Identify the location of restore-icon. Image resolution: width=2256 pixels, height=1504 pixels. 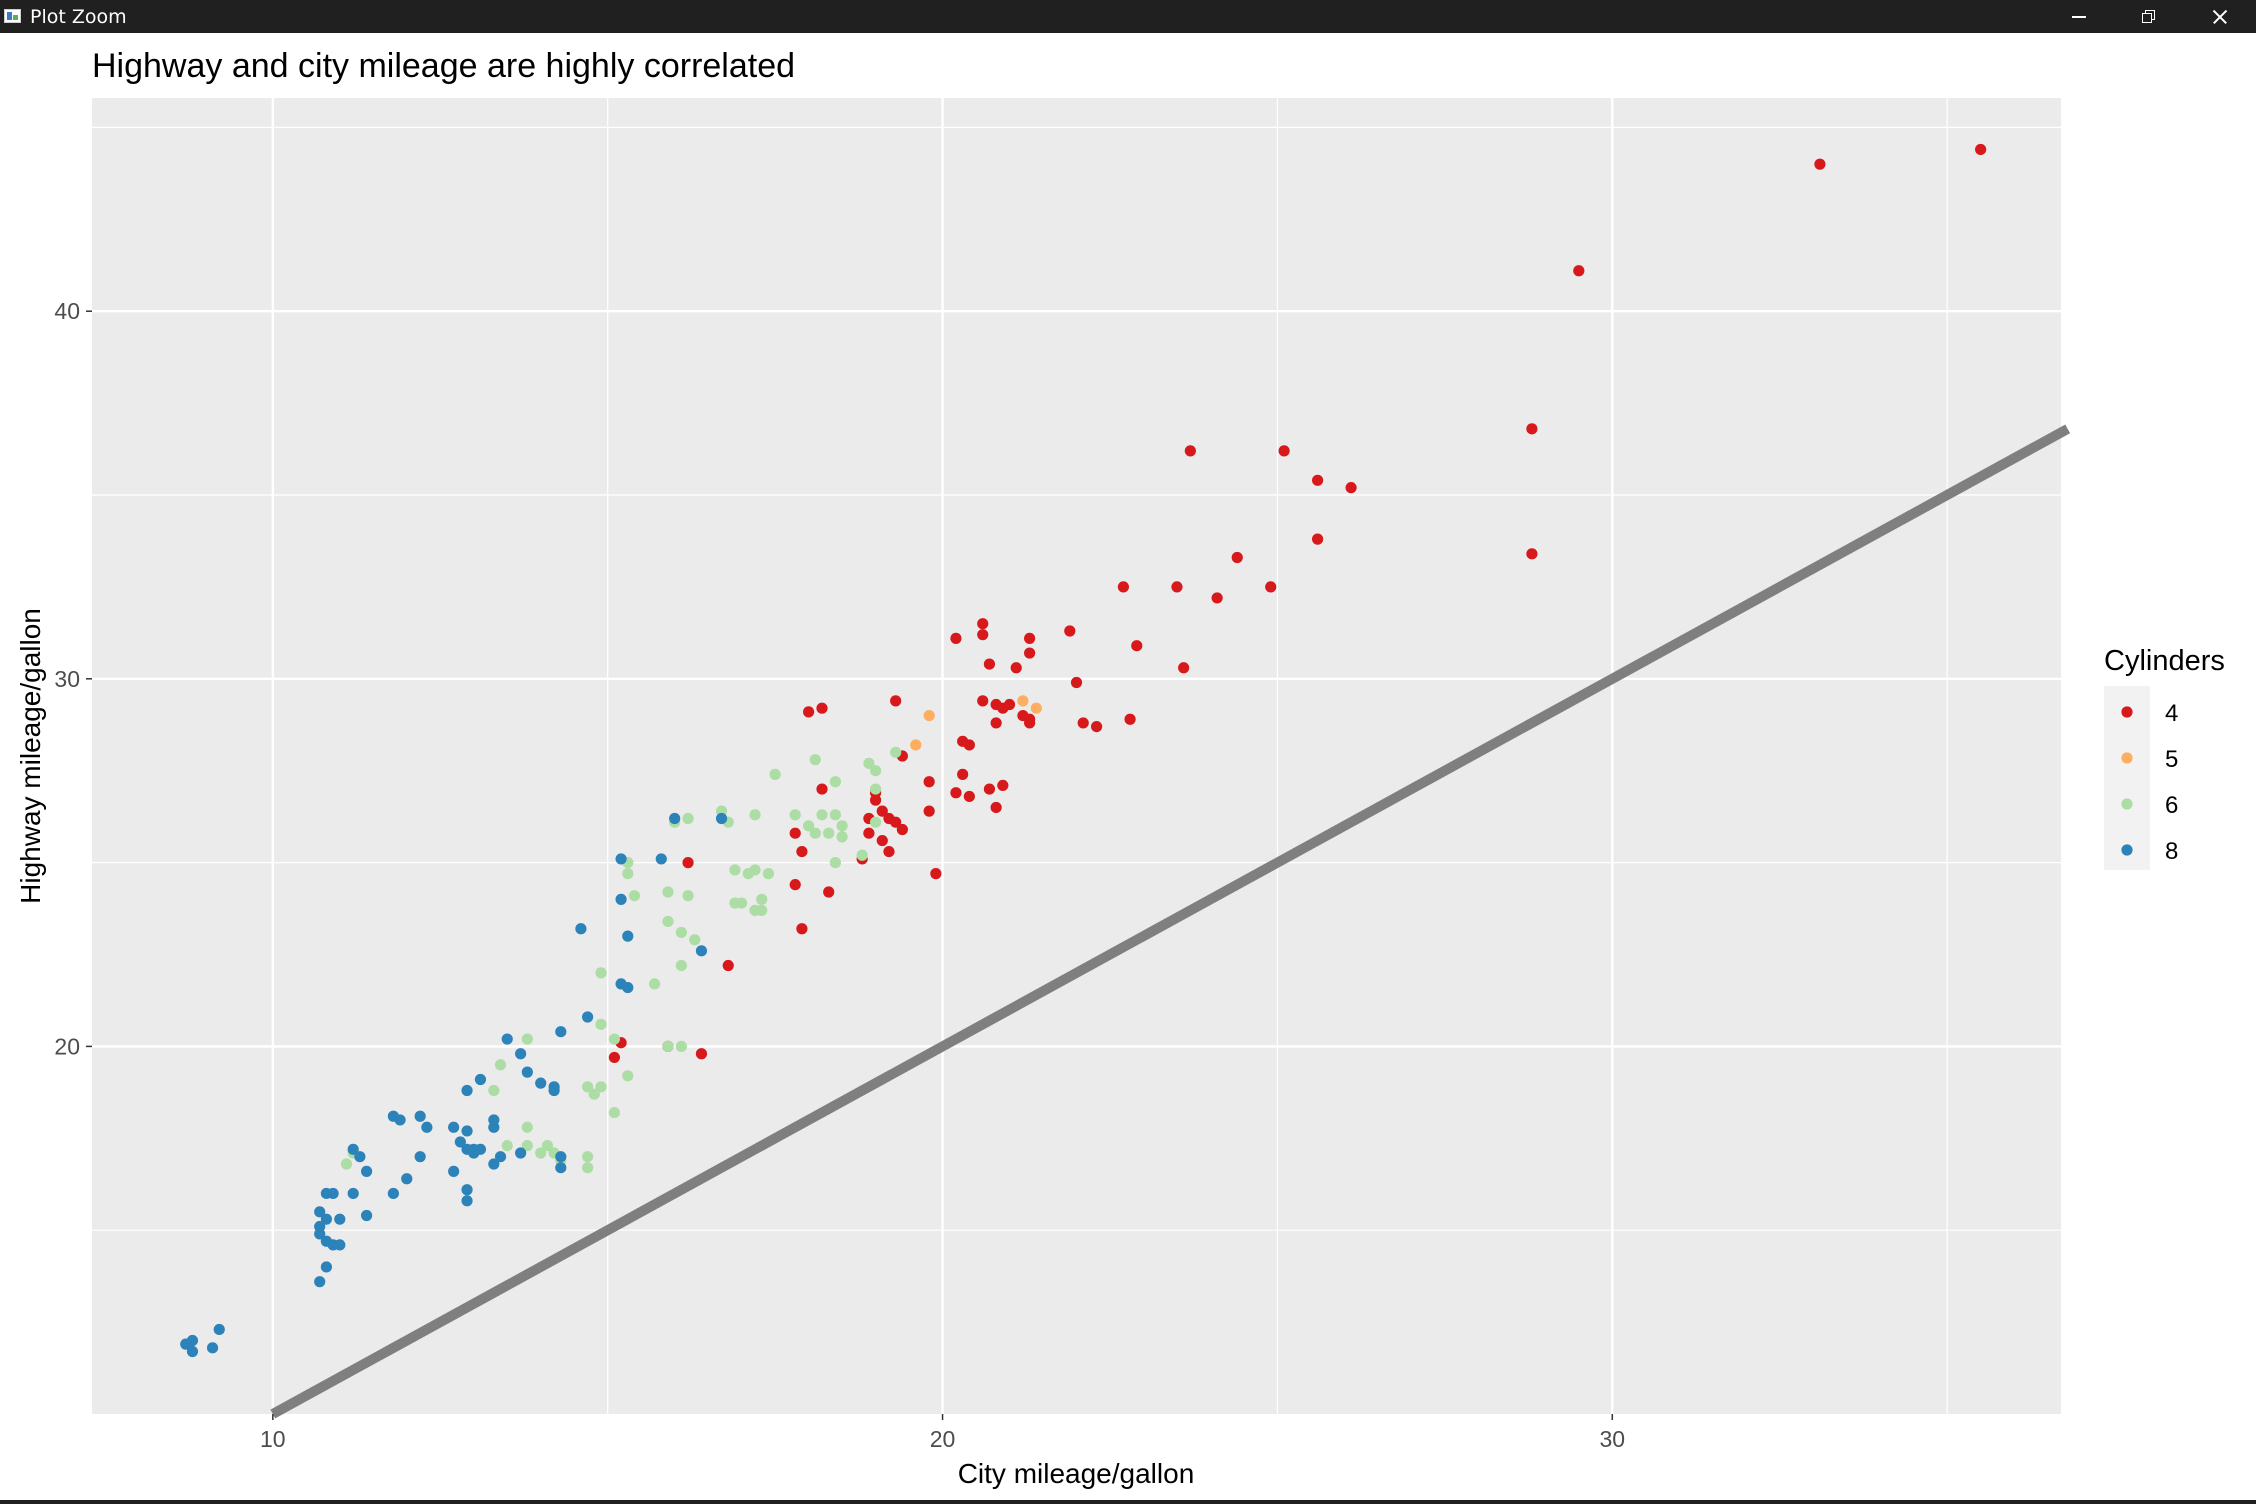
(2149, 16).